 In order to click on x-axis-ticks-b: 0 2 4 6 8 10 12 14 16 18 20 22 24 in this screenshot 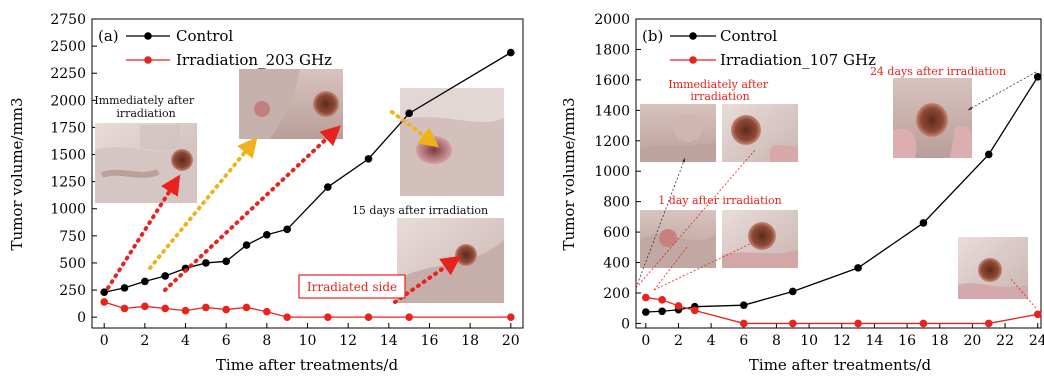, I will do `click(842, 336)`.